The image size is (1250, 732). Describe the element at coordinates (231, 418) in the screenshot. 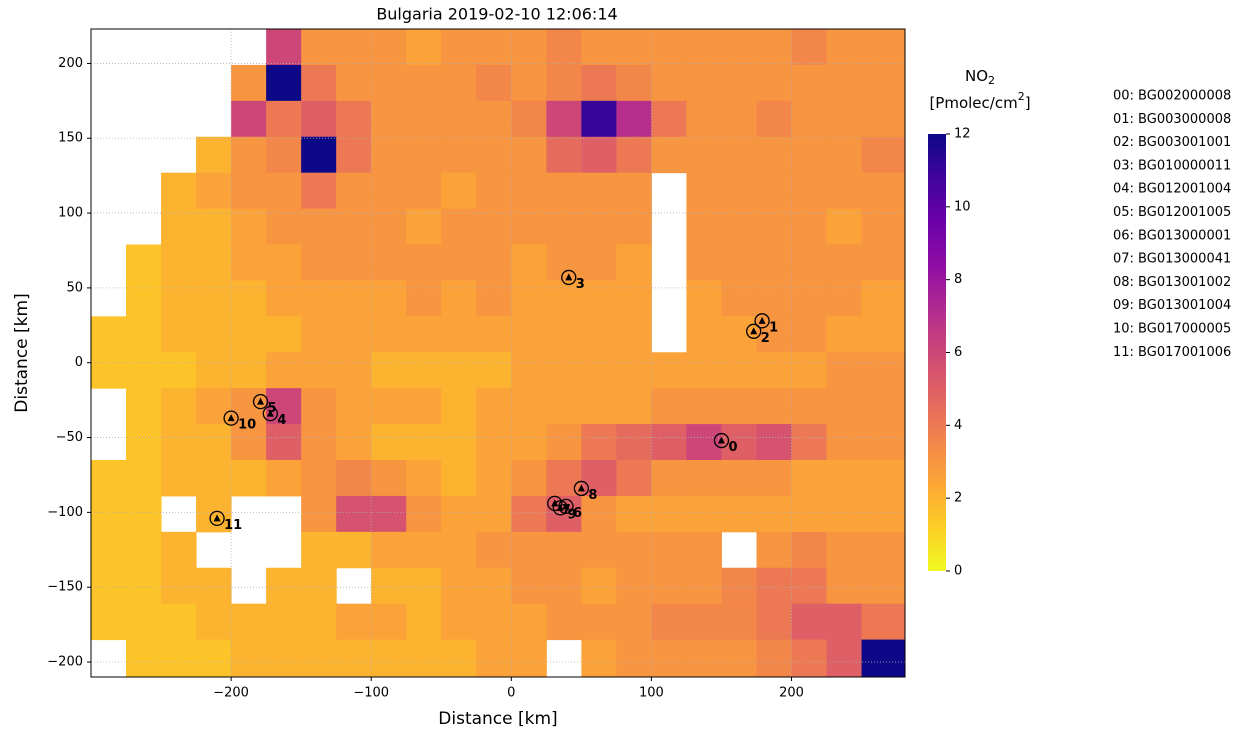

I see `station-marker` at that location.